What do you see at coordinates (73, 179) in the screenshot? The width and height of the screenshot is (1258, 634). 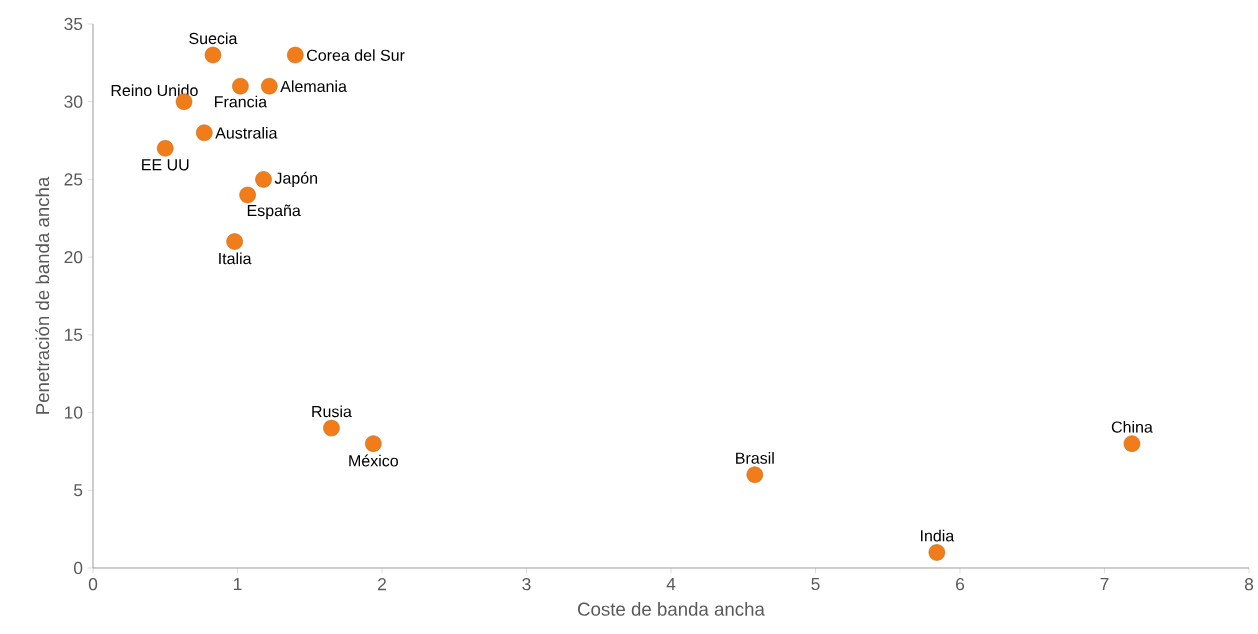 I see `y-tick-label: 25` at bounding box center [73, 179].